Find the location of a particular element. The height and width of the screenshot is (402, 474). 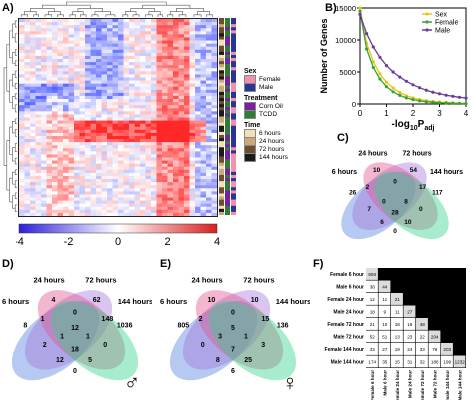

matrix-cell-value: 693 is located at coordinates (372, 274).